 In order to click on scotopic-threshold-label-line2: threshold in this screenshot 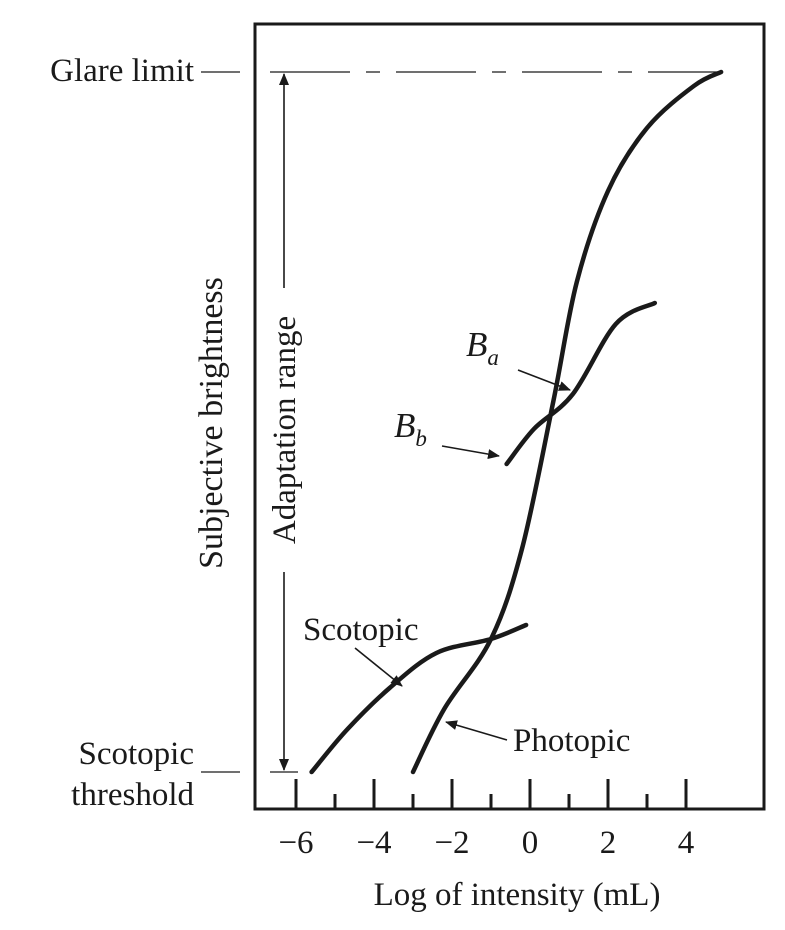, I will do `click(132, 795)`.